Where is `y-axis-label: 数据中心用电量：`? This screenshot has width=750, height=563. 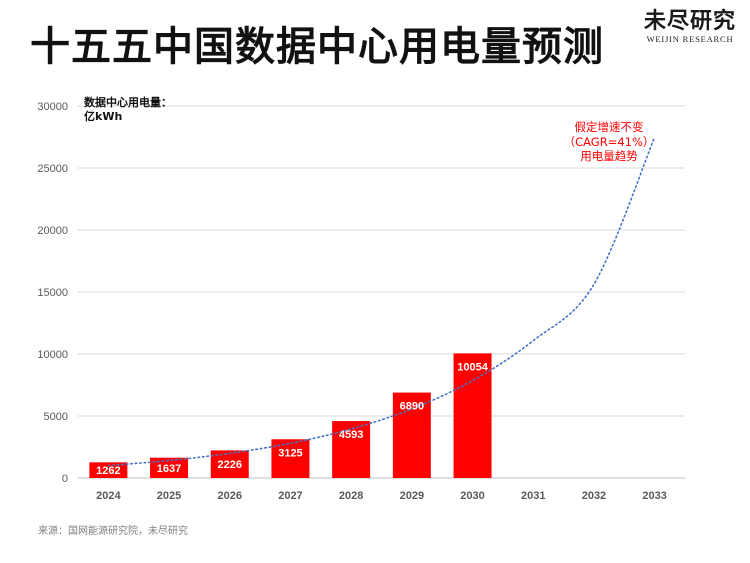
y-axis-label: 数据中心用电量： is located at coordinates (128, 102).